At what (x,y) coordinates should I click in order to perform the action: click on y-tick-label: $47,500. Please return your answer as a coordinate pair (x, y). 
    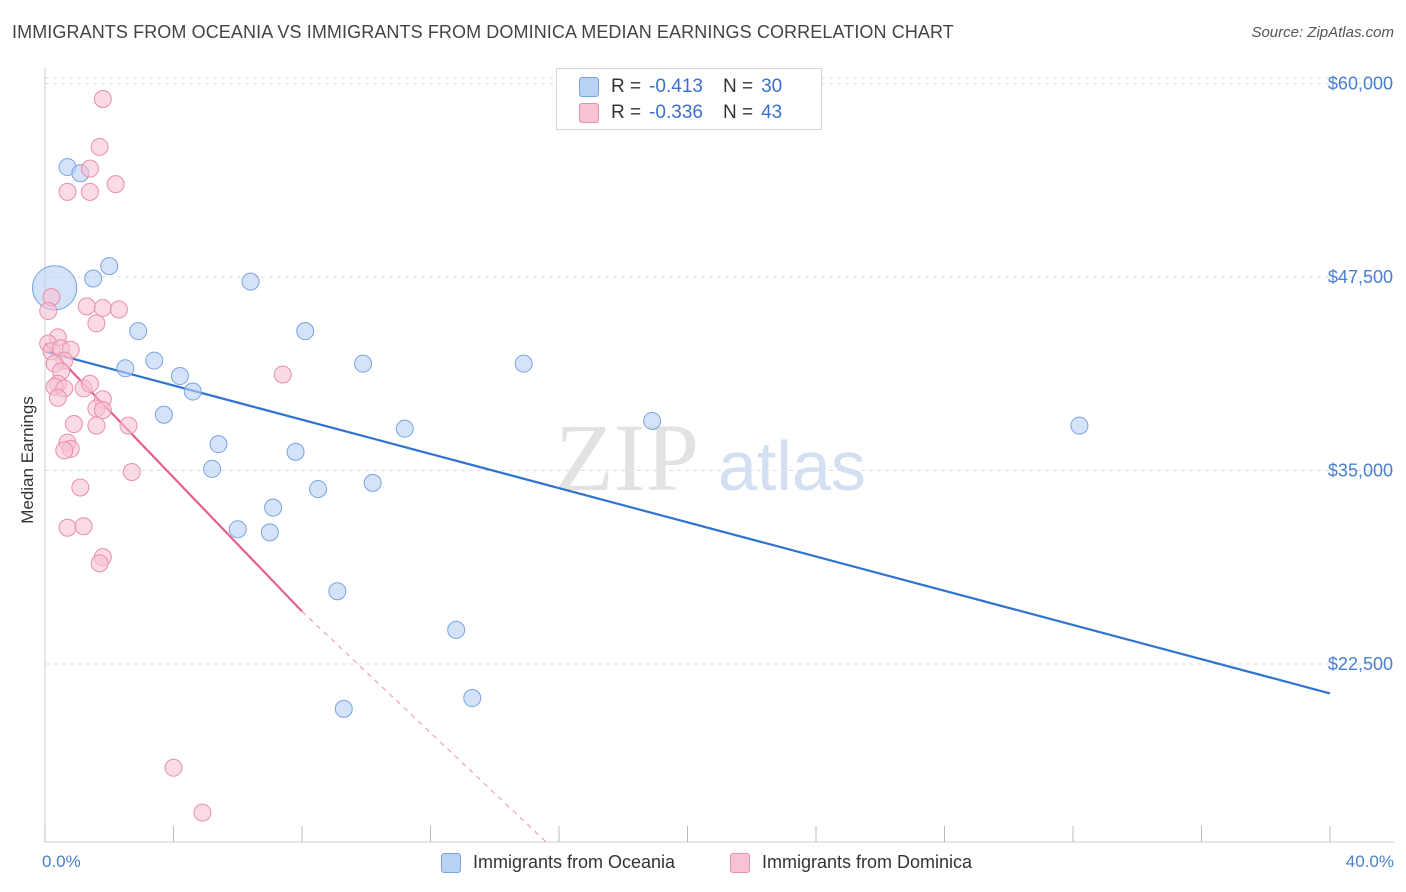
    Looking at the image, I should click on (1360, 277).